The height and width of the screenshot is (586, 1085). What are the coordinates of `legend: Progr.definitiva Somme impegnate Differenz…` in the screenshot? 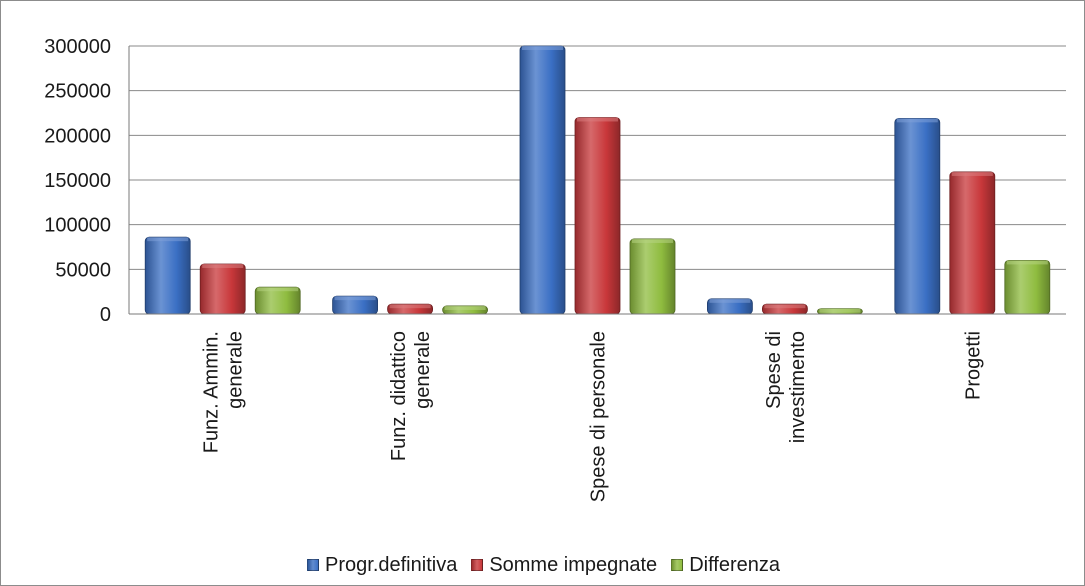 It's located at (543, 565).